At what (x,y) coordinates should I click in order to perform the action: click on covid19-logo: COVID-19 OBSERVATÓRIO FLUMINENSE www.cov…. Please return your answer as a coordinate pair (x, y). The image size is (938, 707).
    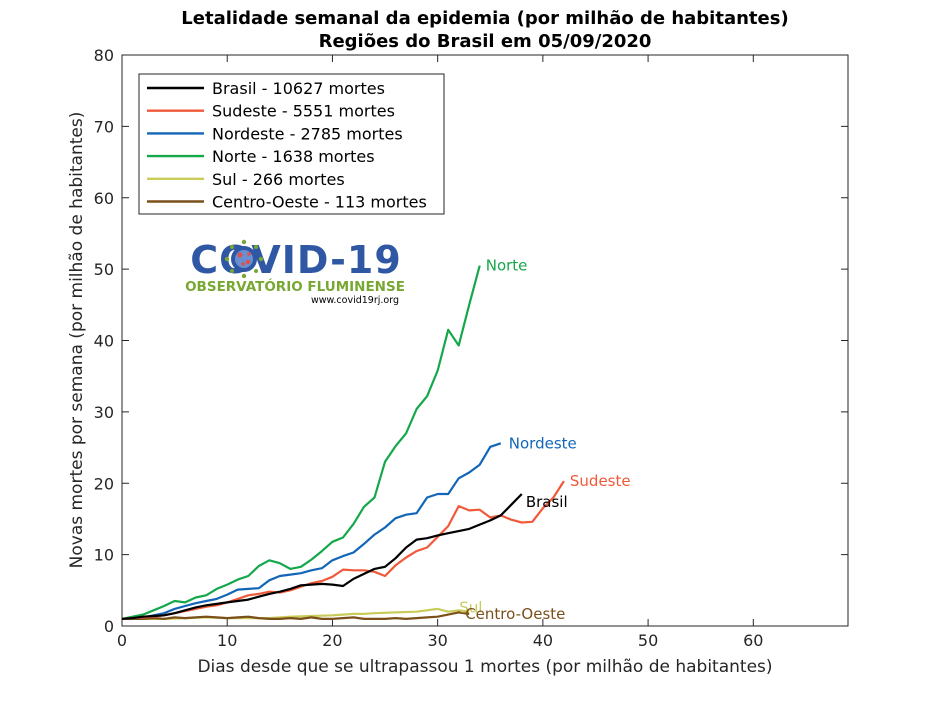
    Looking at the image, I should click on (295, 272).